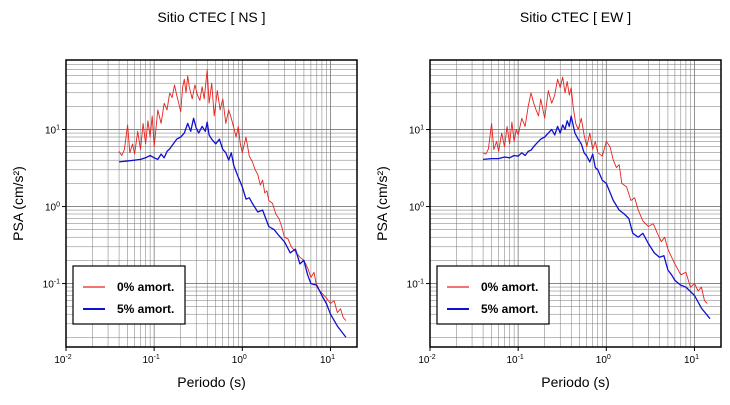  Describe the element at coordinates (211, 17) in the screenshot. I see `chart-title: Sitio CTEC [ NS ]` at that location.